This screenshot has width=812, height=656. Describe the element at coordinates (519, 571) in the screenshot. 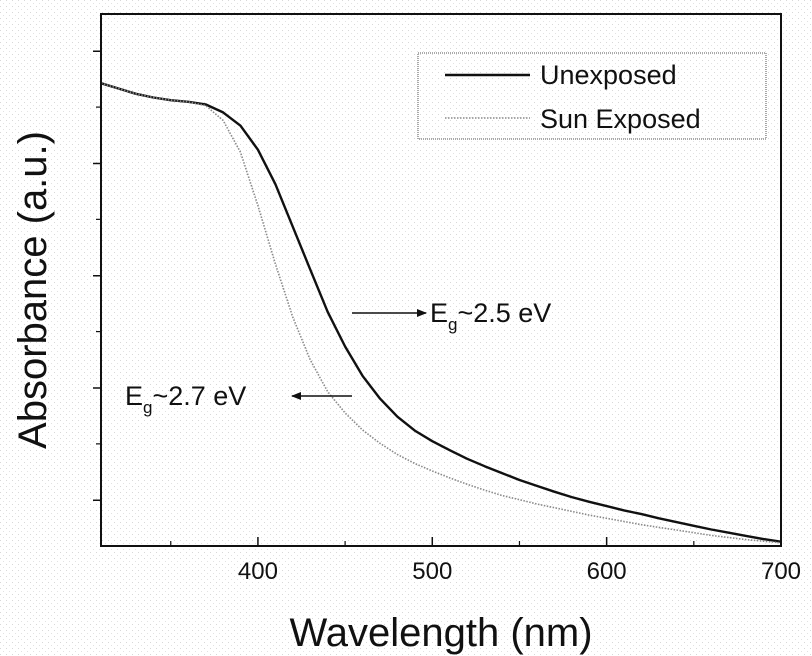

I see `tick-labels-layer: 400 500 600 700` at that location.